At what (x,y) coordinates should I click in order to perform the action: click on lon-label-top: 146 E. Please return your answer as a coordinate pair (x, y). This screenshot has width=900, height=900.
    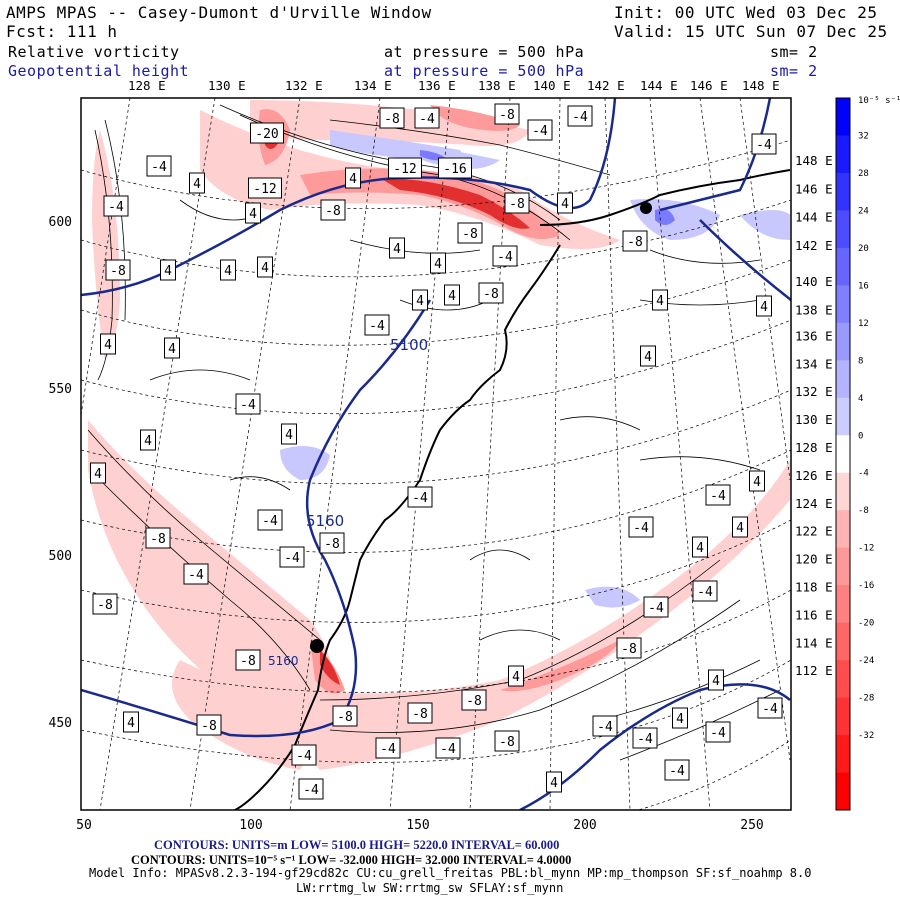
    Looking at the image, I should click on (709, 85).